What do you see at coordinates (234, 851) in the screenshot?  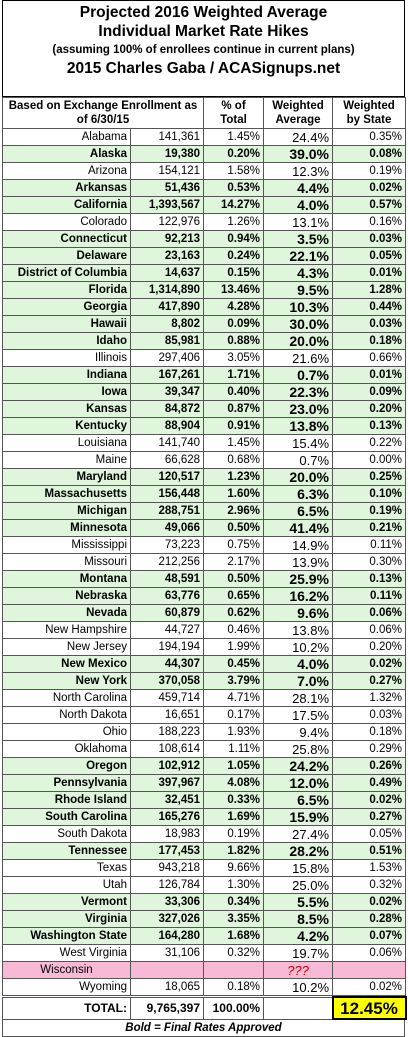 I see `pct-total-cell: 1.82%` at bounding box center [234, 851].